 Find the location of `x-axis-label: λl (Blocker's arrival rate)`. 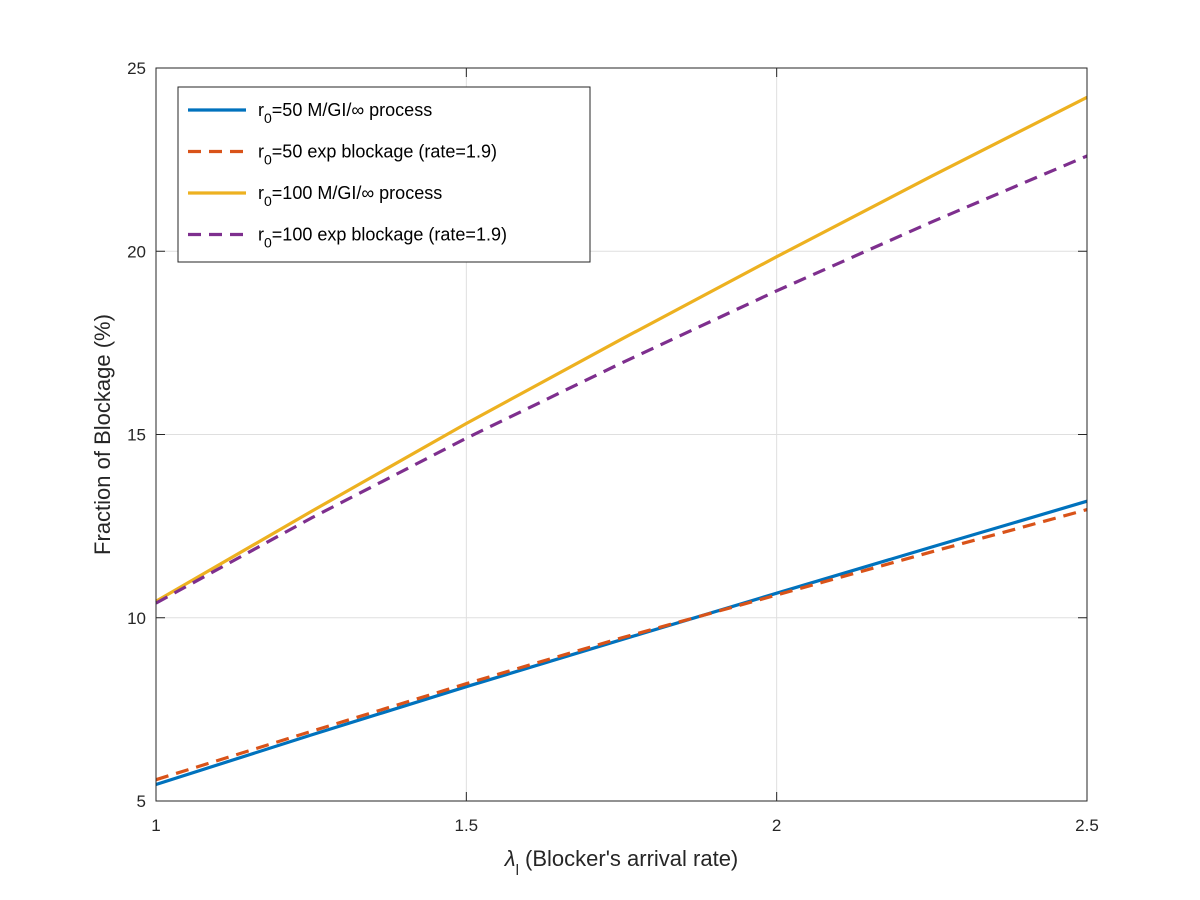

x-axis-label: λl (Blocker's arrival rate) is located at coordinates (621, 862).